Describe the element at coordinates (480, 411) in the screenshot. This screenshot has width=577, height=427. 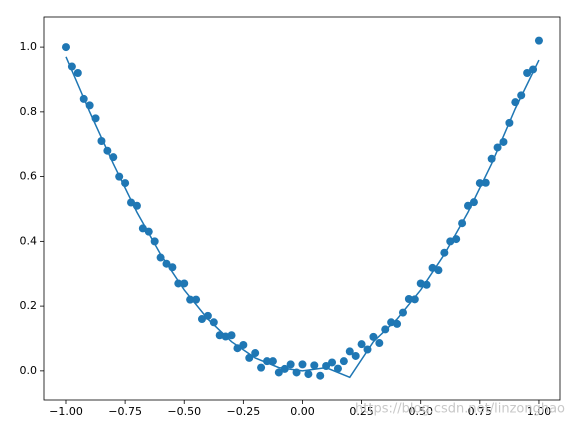
I see `x-tick-label: 0.75` at that location.